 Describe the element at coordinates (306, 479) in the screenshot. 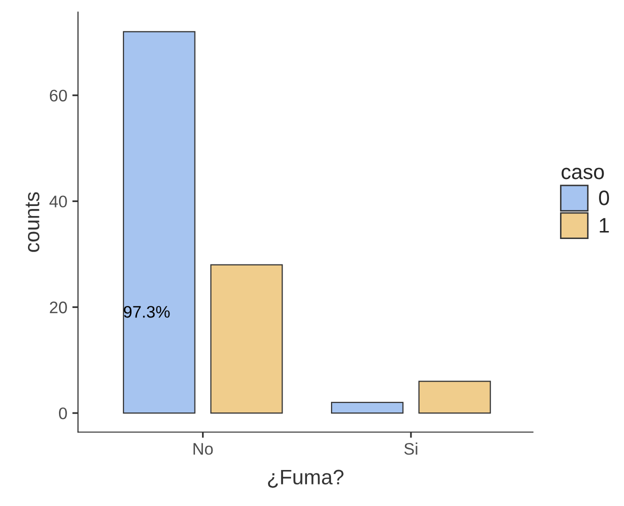

I see `x-axis-title: ¿Fuma?` at that location.